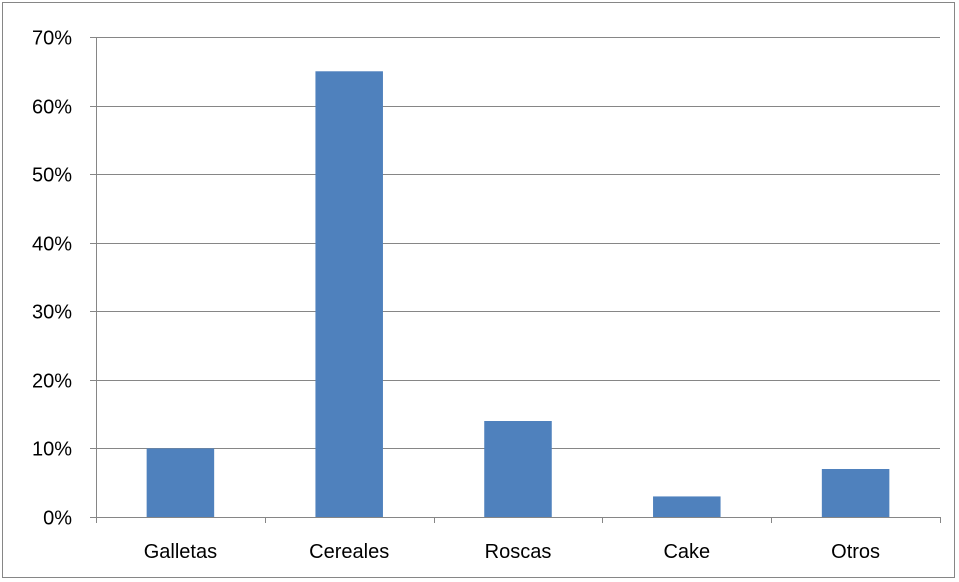  Describe the element at coordinates (349, 294) in the screenshot. I see `bar-cereales` at that location.